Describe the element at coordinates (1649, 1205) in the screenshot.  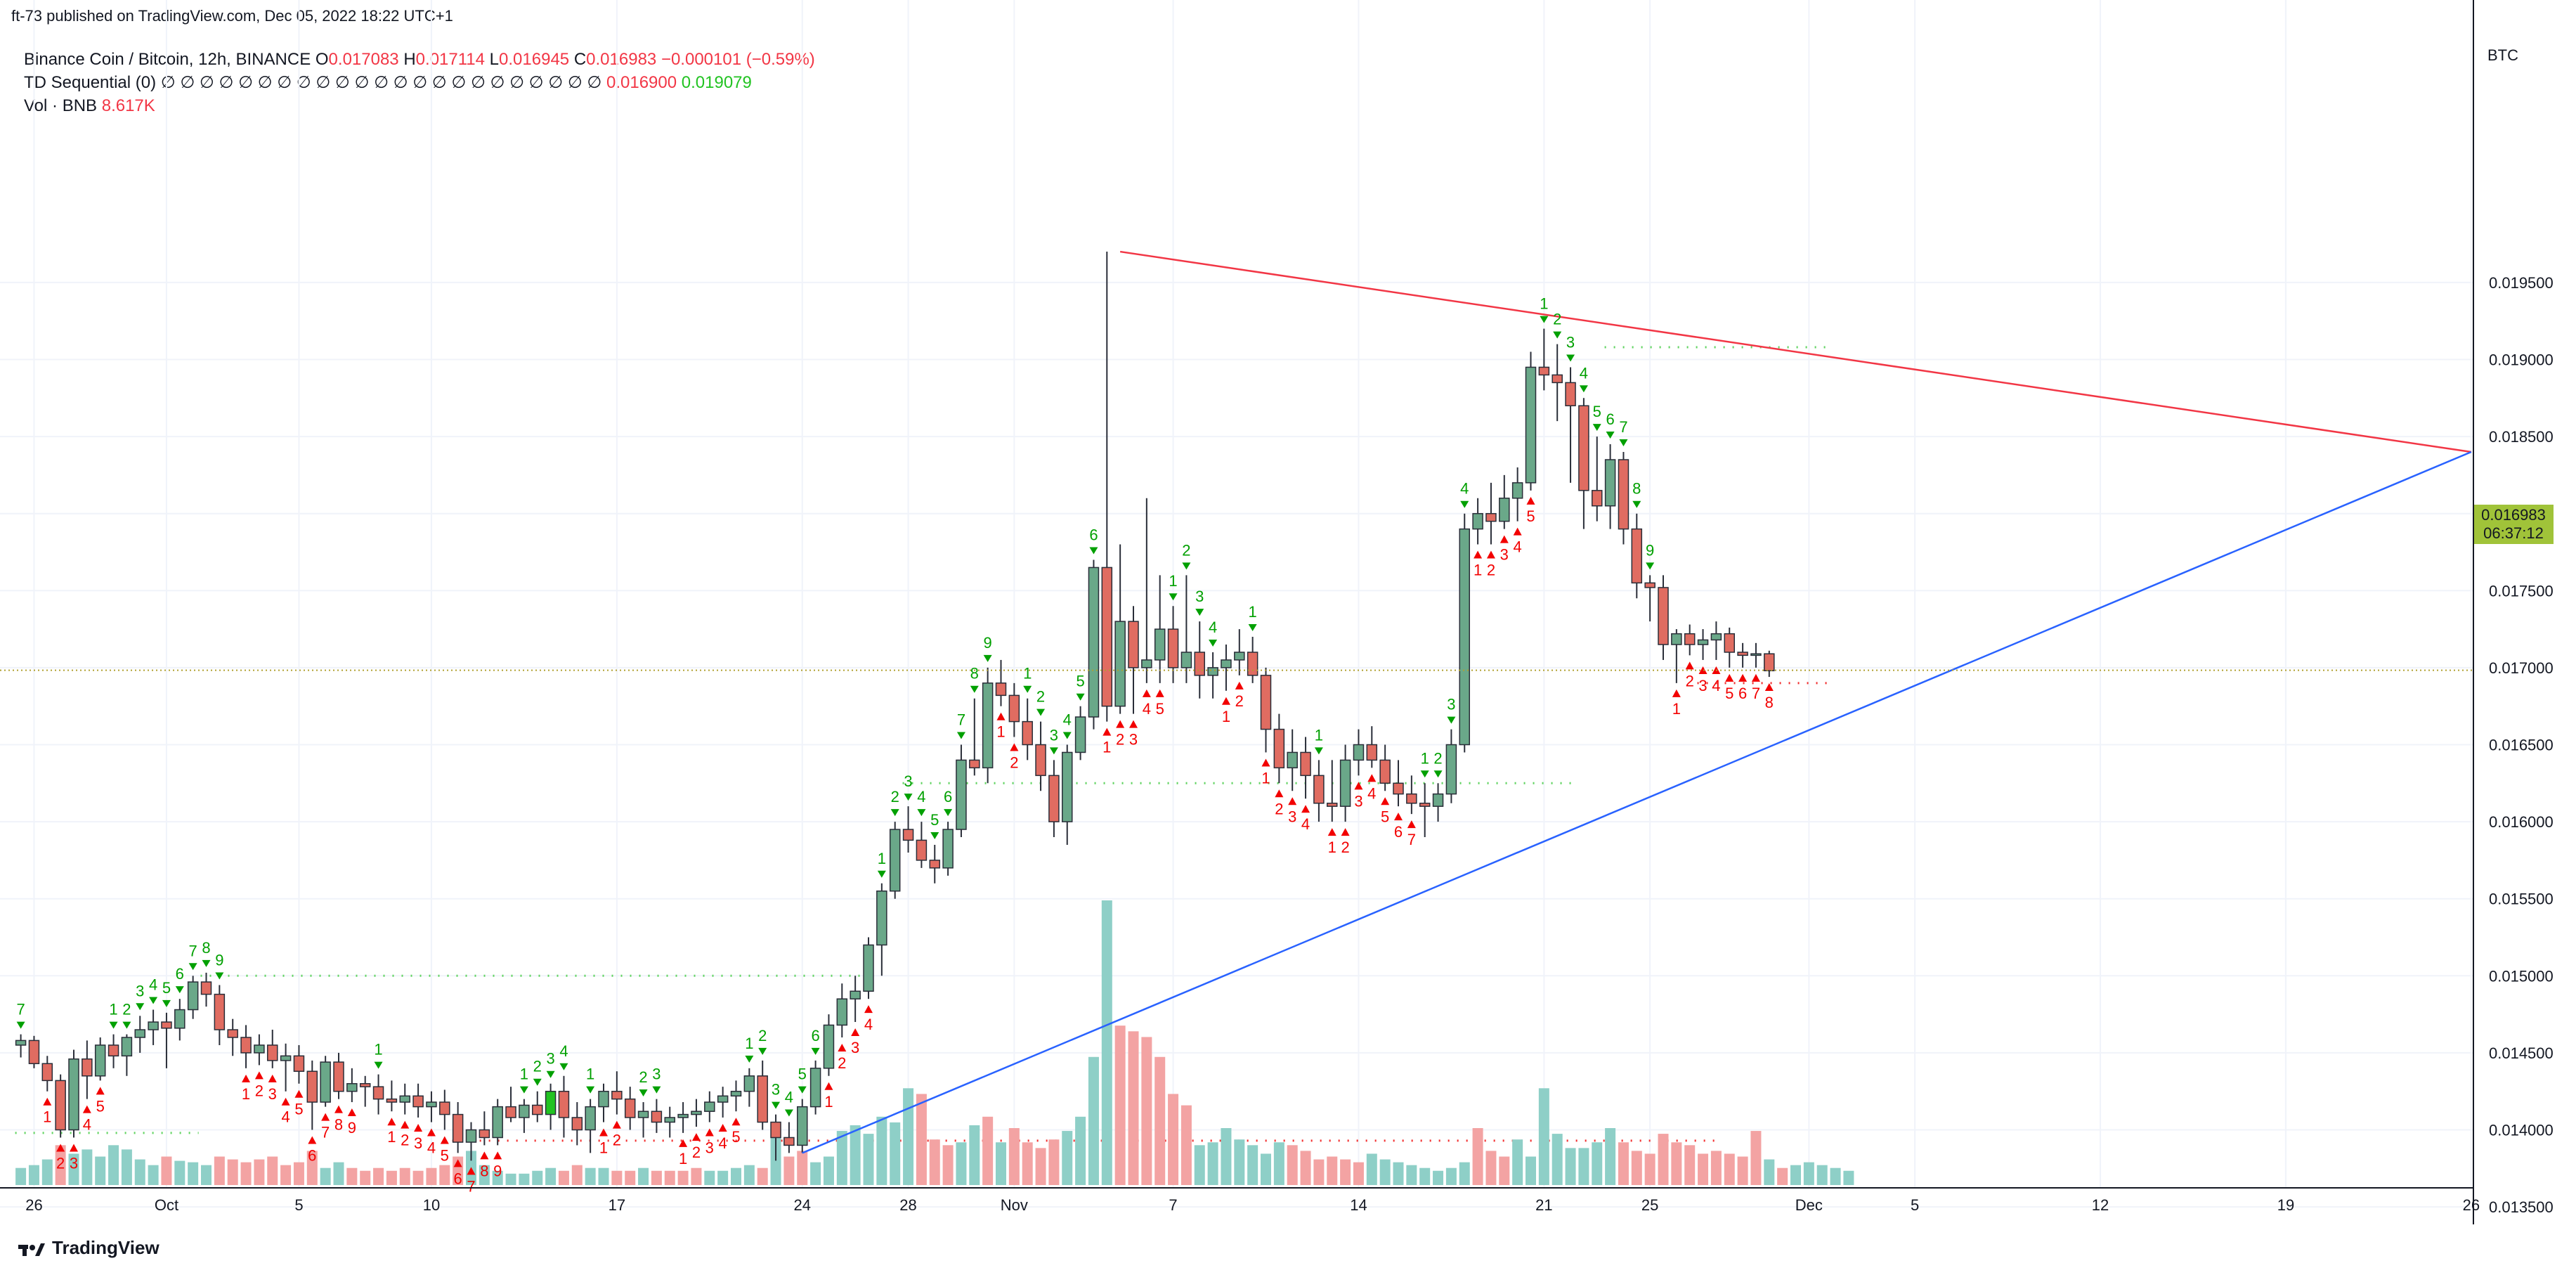
I see `time-tick-label: 25` at that location.